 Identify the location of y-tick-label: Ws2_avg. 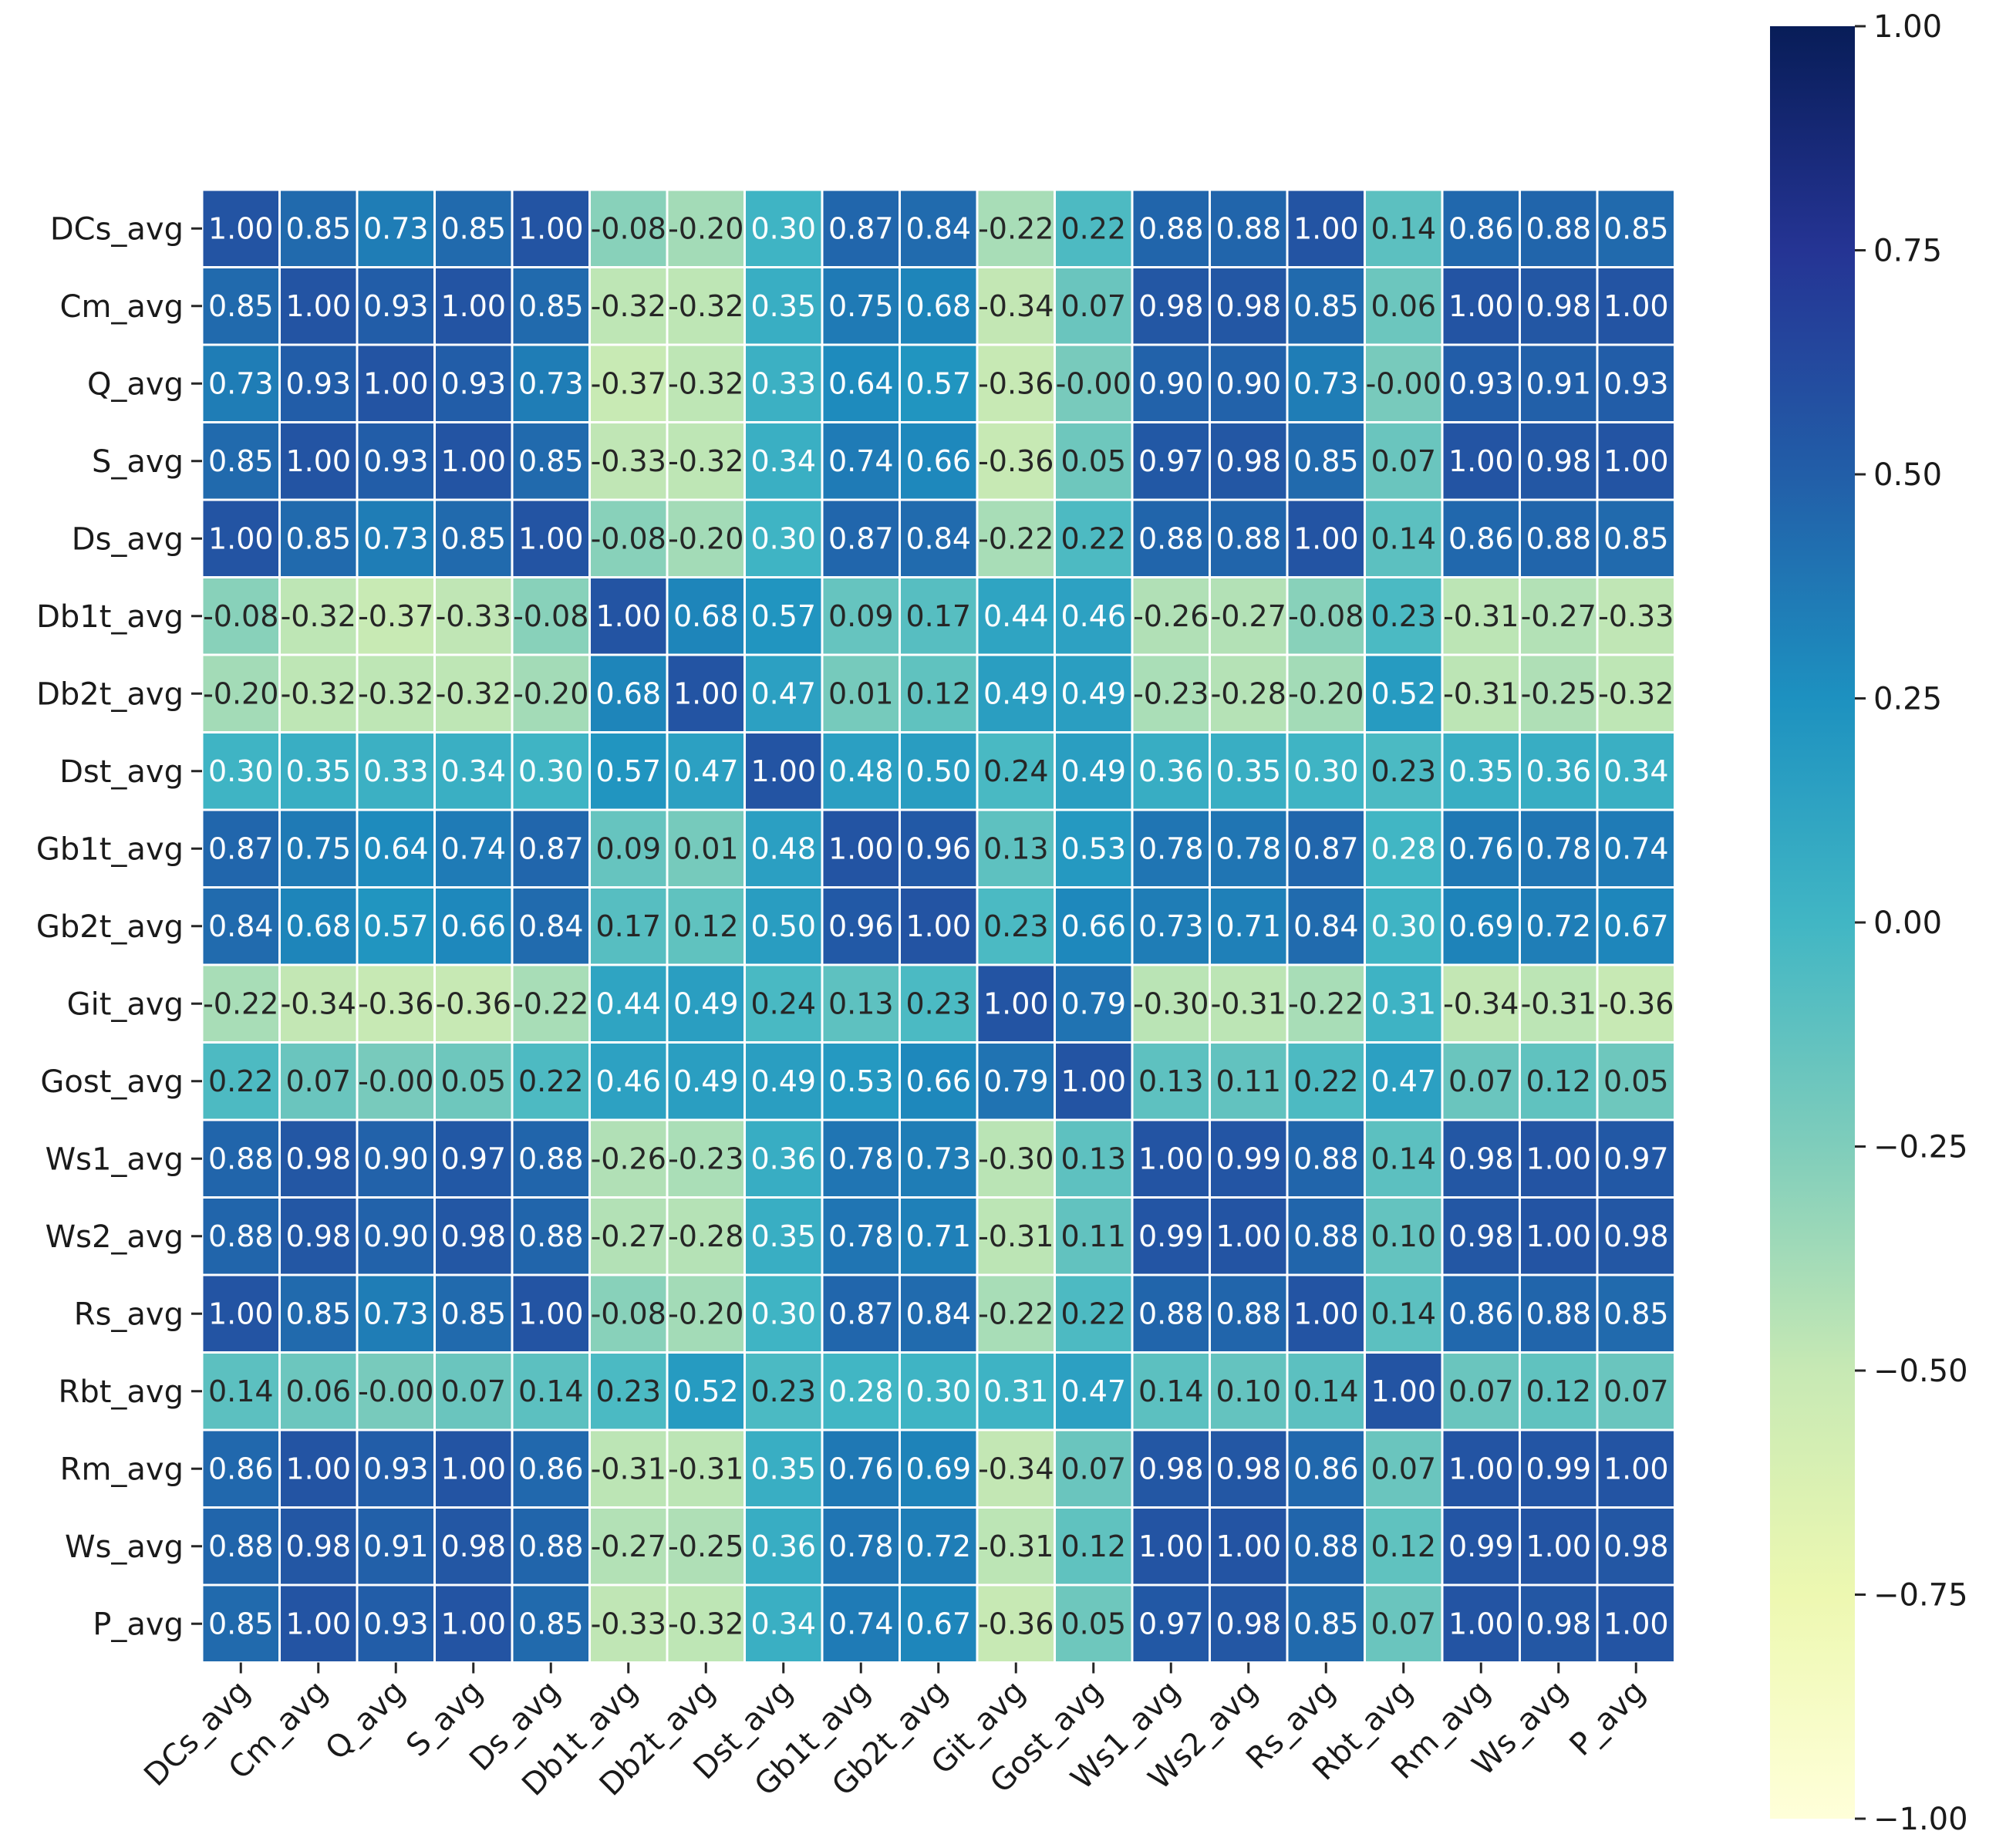
(115, 1237).